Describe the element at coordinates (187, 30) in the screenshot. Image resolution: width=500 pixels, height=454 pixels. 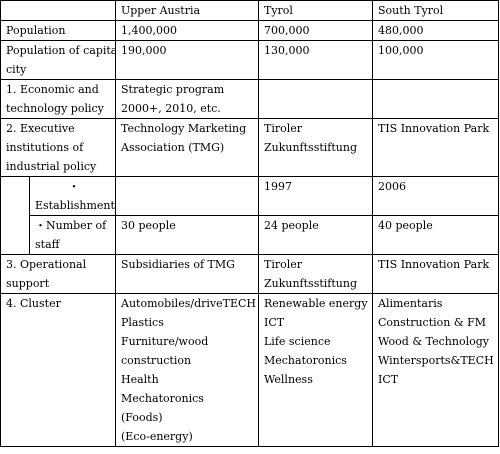
I see `population-upper-austria: 1,400,000` at that location.